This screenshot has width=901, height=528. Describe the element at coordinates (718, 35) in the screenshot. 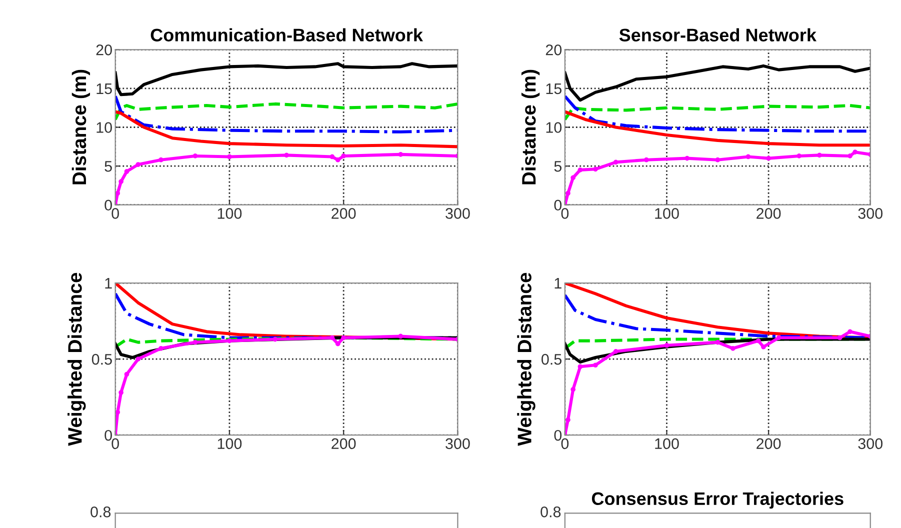

I see `chart-title: Sensor-Based Network` at that location.